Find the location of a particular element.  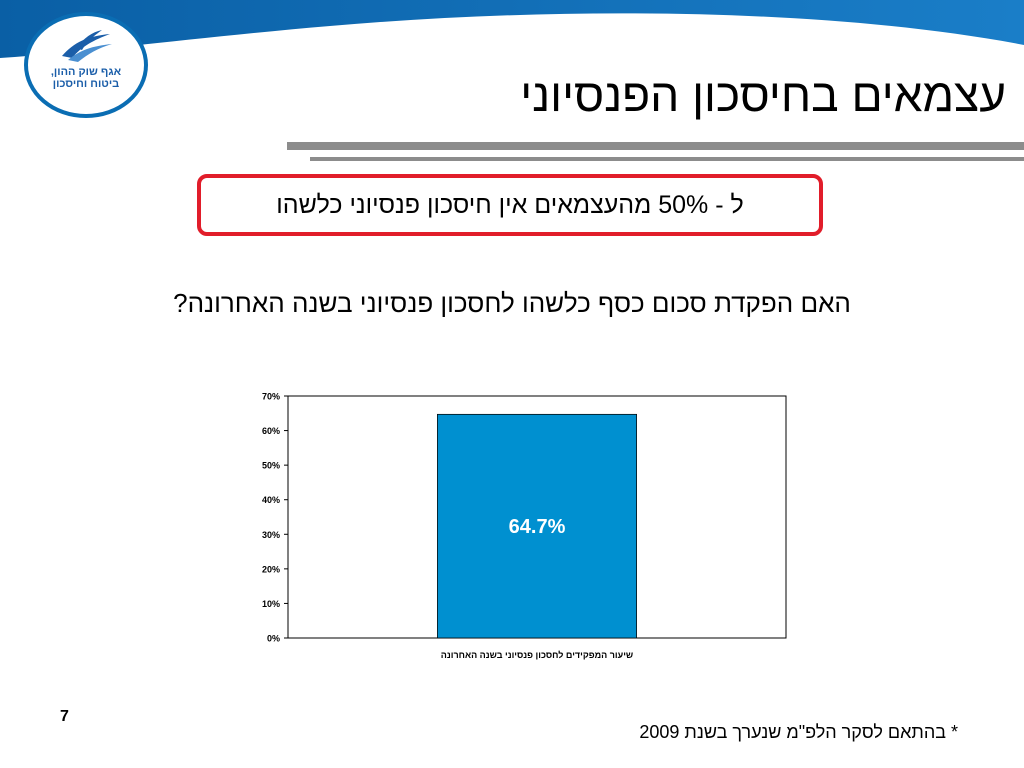

title-rule-top is located at coordinates (655, 146).